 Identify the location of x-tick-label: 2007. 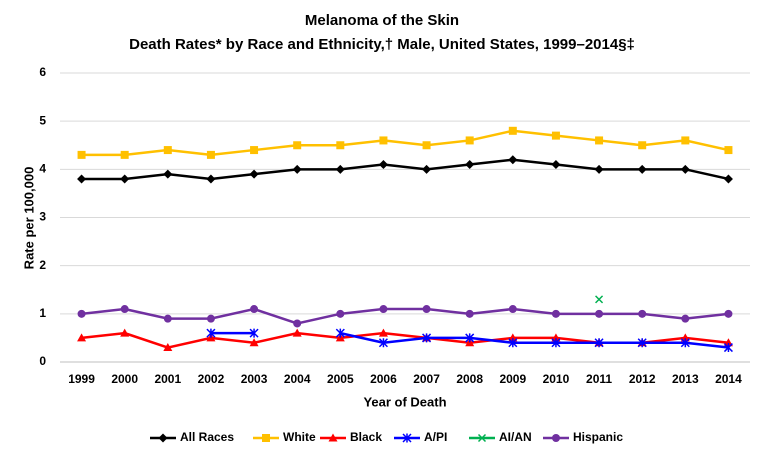
(426, 379).